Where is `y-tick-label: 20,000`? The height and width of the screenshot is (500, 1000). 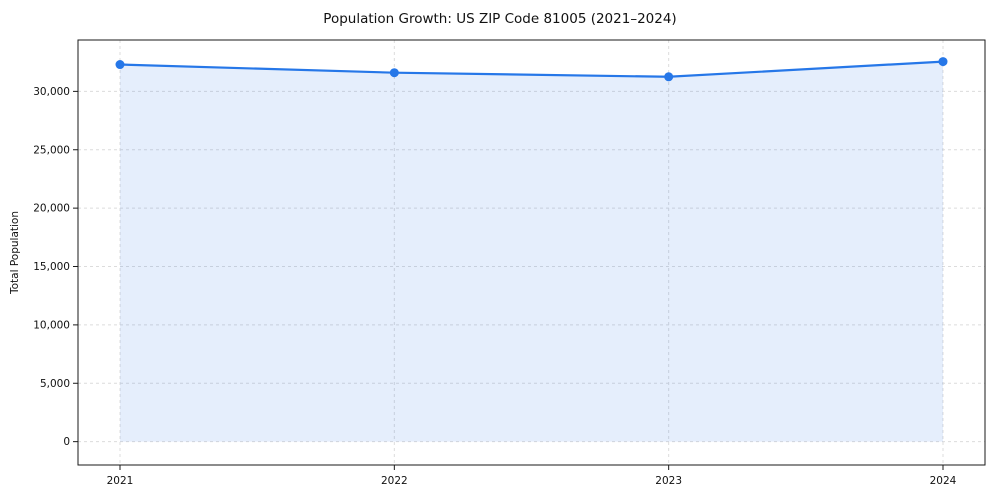
y-tick-label: 20,000 is located at coordinates (51, 209).